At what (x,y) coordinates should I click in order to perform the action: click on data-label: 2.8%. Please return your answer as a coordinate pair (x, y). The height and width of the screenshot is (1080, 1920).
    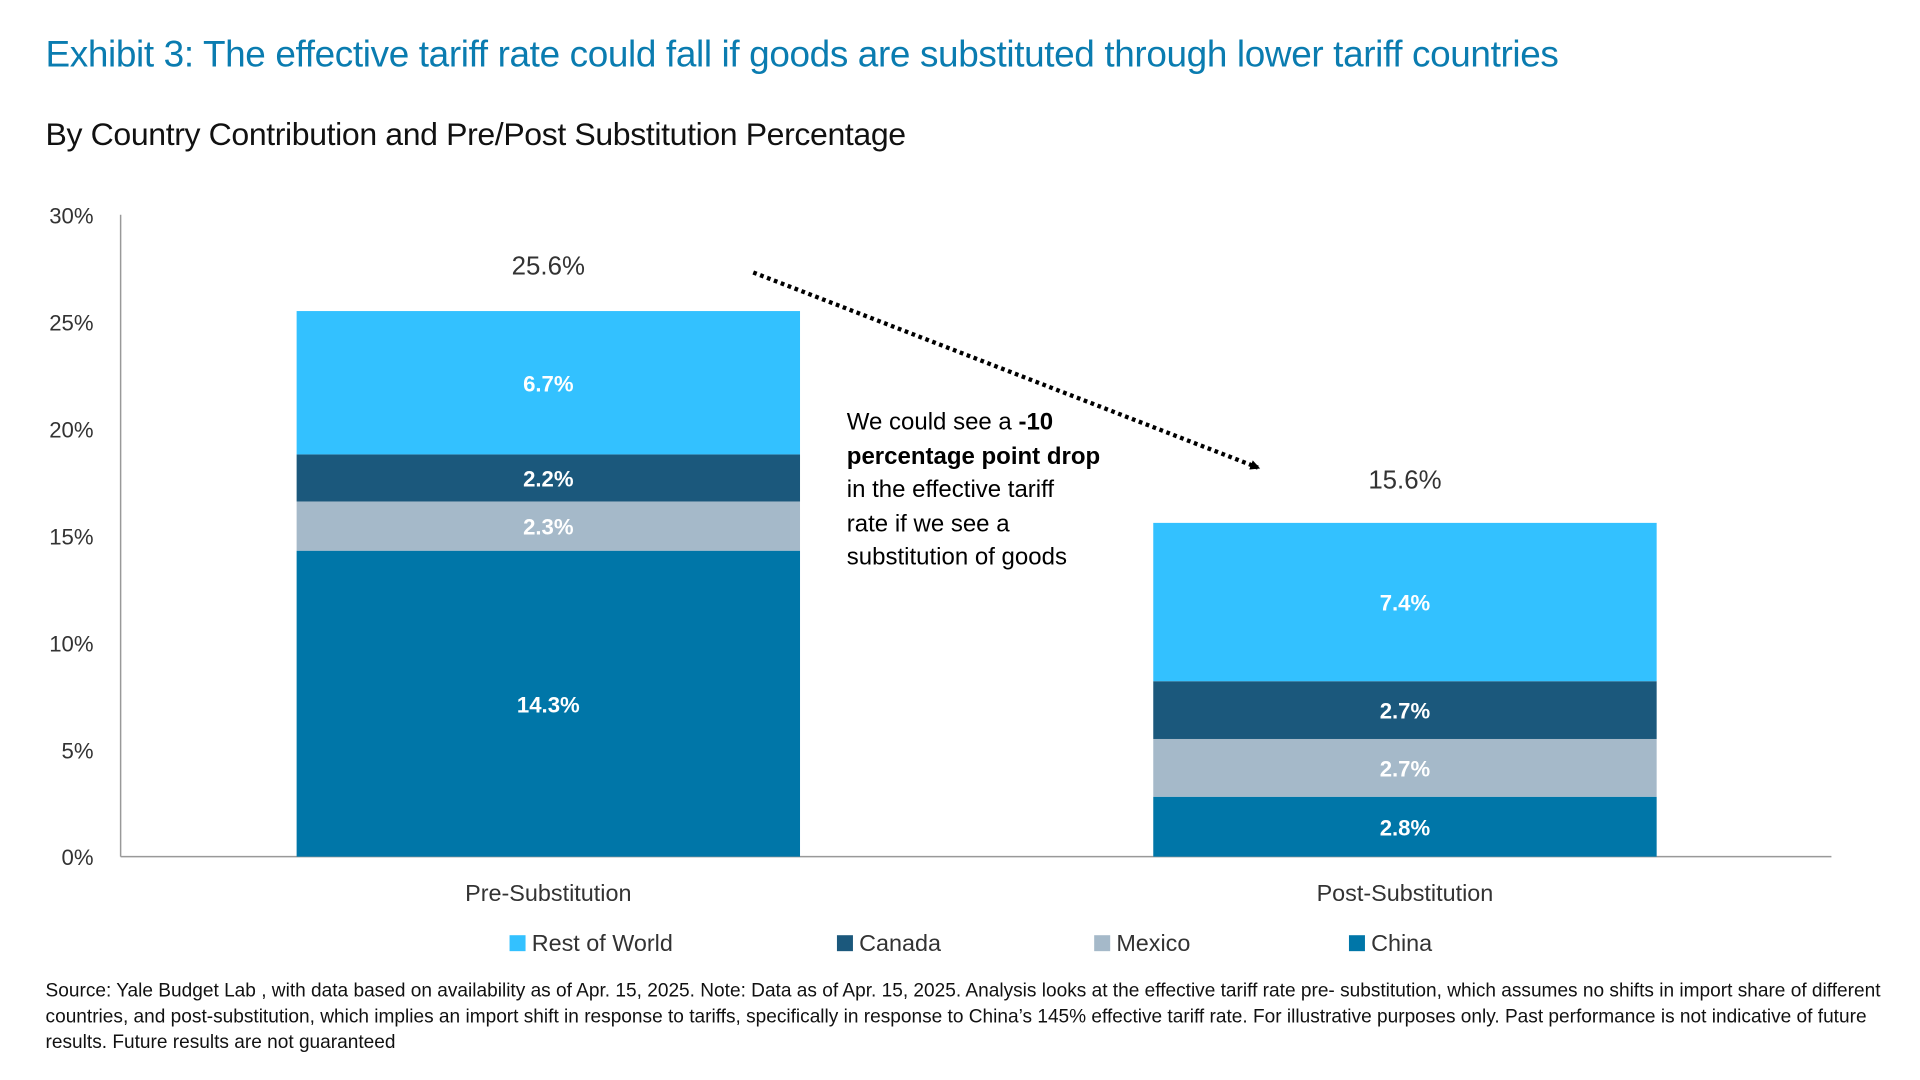
    Looking at the image, I should click on (1405, 827).